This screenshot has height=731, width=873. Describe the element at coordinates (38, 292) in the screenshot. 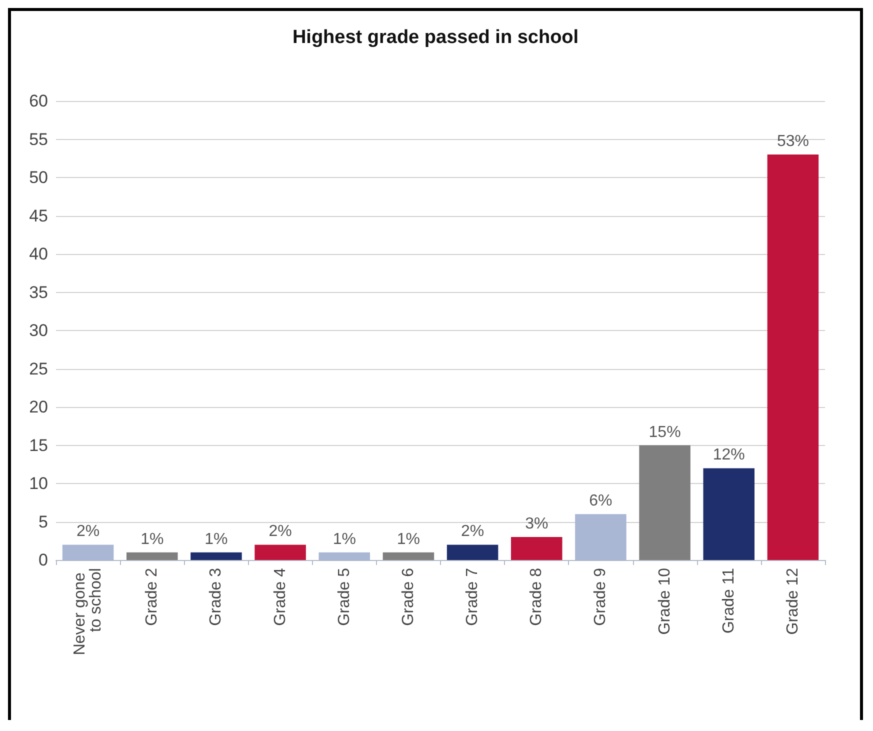

I see `y-tick-label: 35` at that location.